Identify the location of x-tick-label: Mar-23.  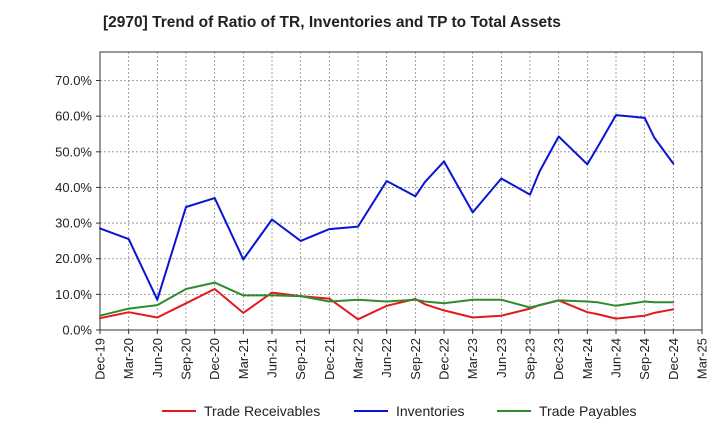
(472, 358).